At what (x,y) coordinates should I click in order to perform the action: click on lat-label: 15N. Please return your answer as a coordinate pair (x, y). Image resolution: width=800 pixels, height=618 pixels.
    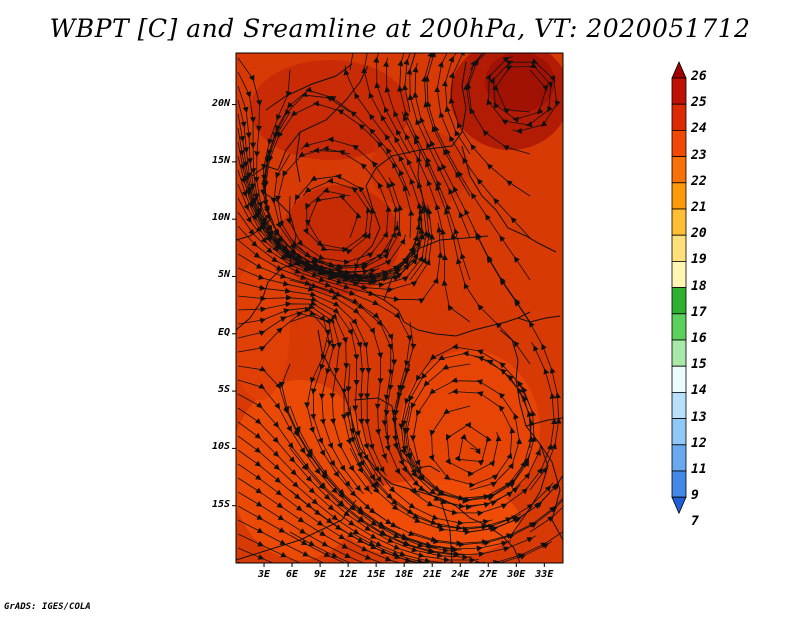
    Looking at the image, I should click on (220, 160).